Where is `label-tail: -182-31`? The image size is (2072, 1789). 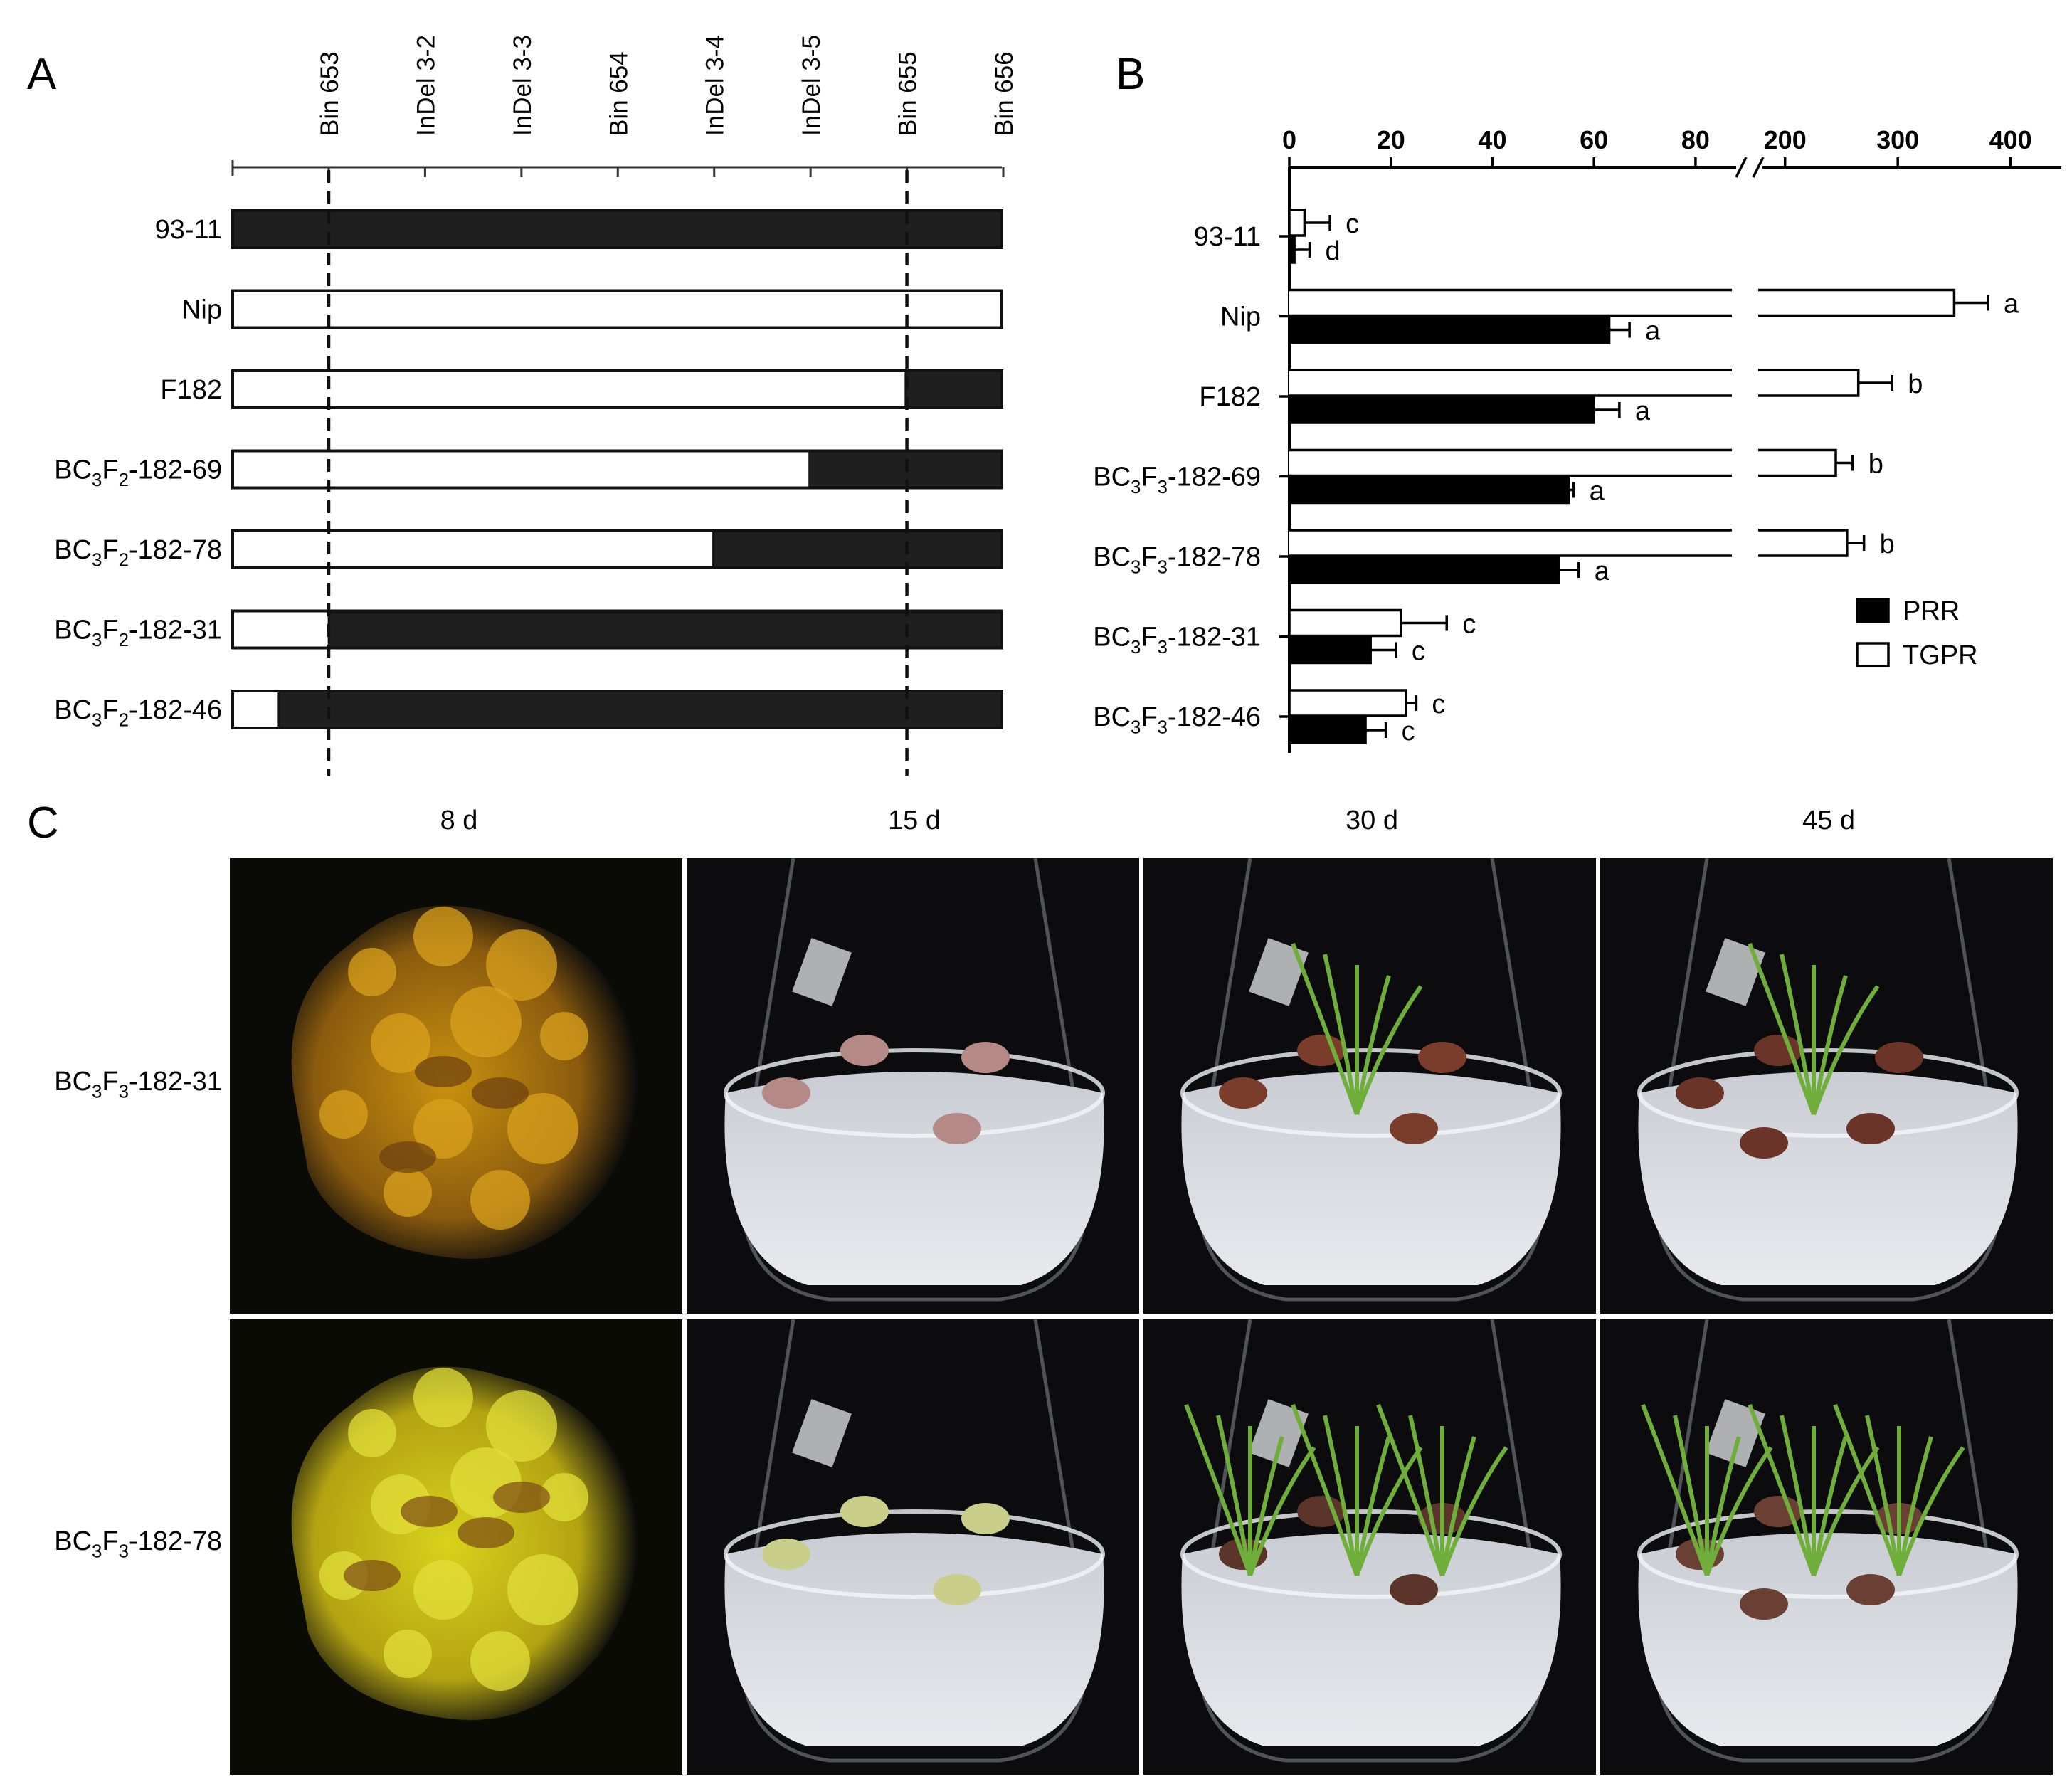
label-tail: -182-31 is located at coordinates (176, 1082).